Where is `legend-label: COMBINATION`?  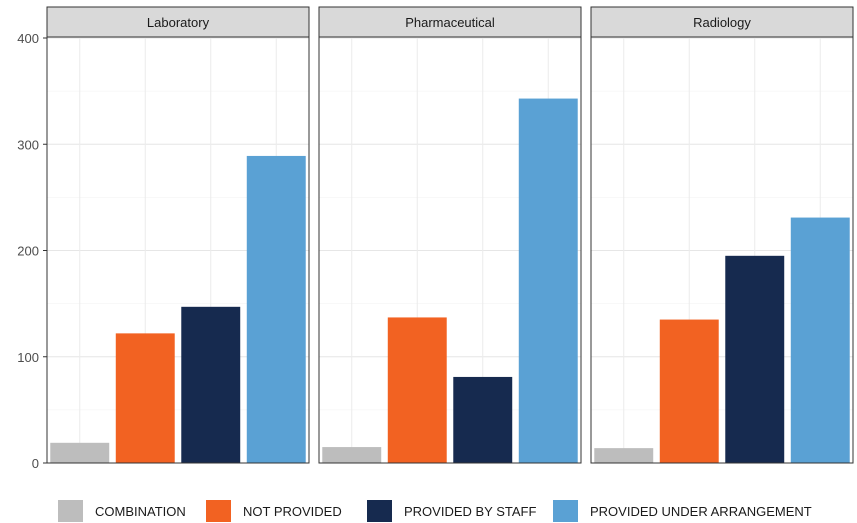 legend-label: COMBINATION is located at coordinates (140, 511).